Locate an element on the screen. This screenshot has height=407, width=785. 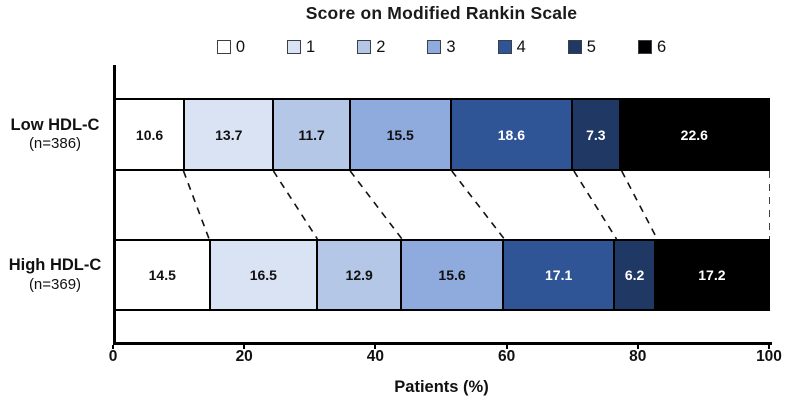
segment-score-3: 15.6 is located at coordinates (453, 275).